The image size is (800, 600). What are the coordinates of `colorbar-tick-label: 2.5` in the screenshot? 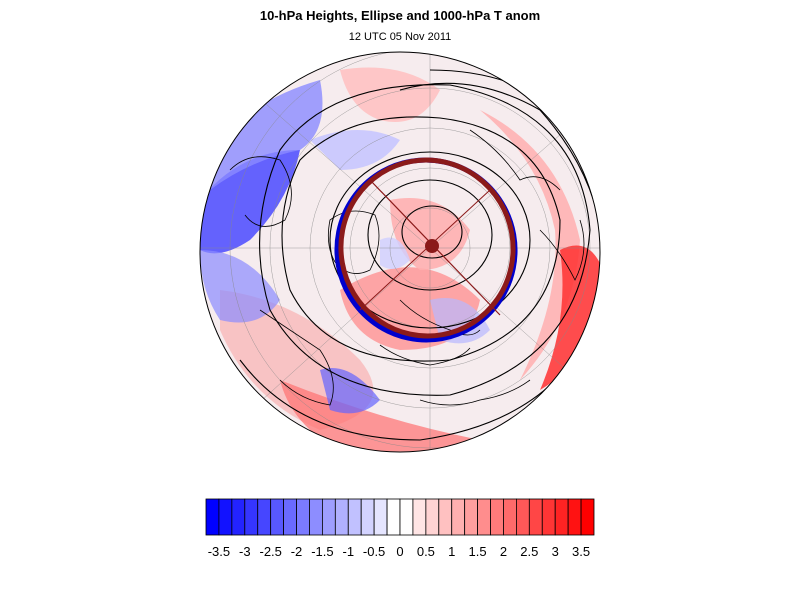 It's located at (529, 551).